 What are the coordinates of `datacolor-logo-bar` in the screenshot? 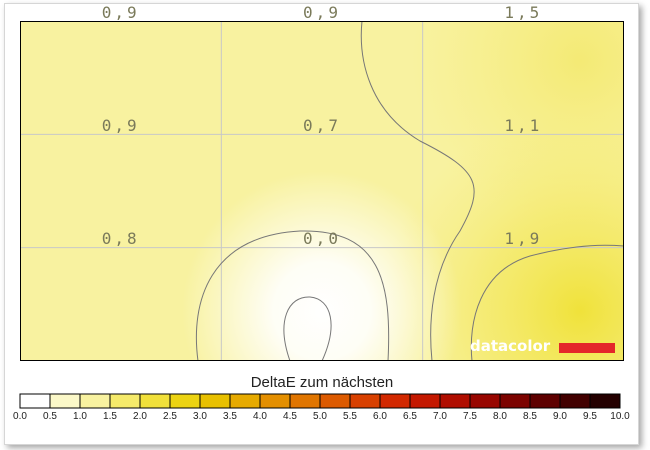 It's located at (587, 348).